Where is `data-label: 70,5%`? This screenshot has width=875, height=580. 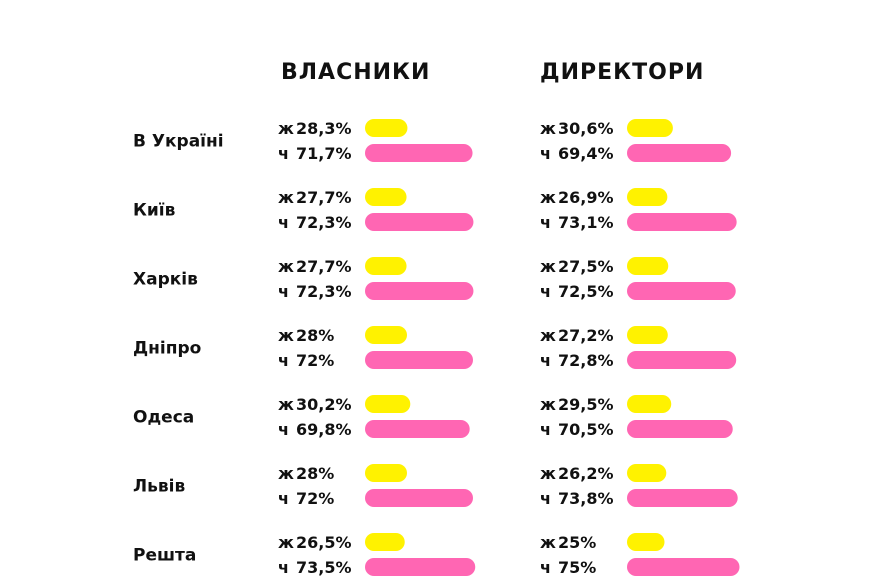
data-label: 70,5% is located at coordinates (586, 429).